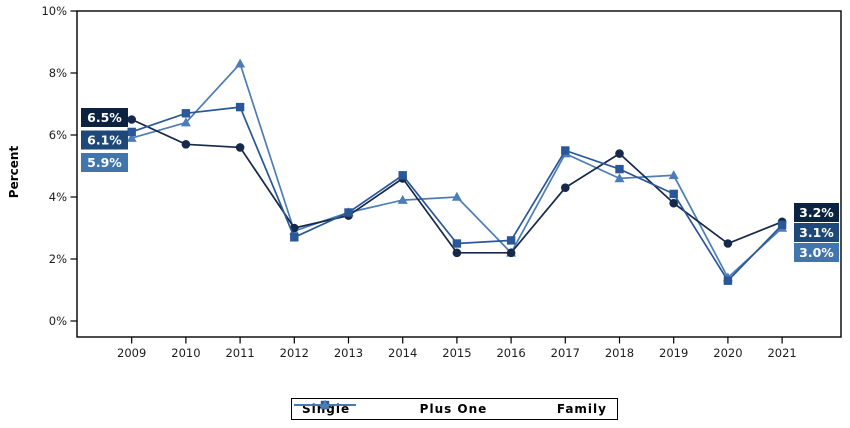 The width and height of the screenshot is (850, 428). What do you see at coordinates (58, 135) in the screenshot?
I see `y-axis-tick-label: 6%` at bounding box center [58, 135].